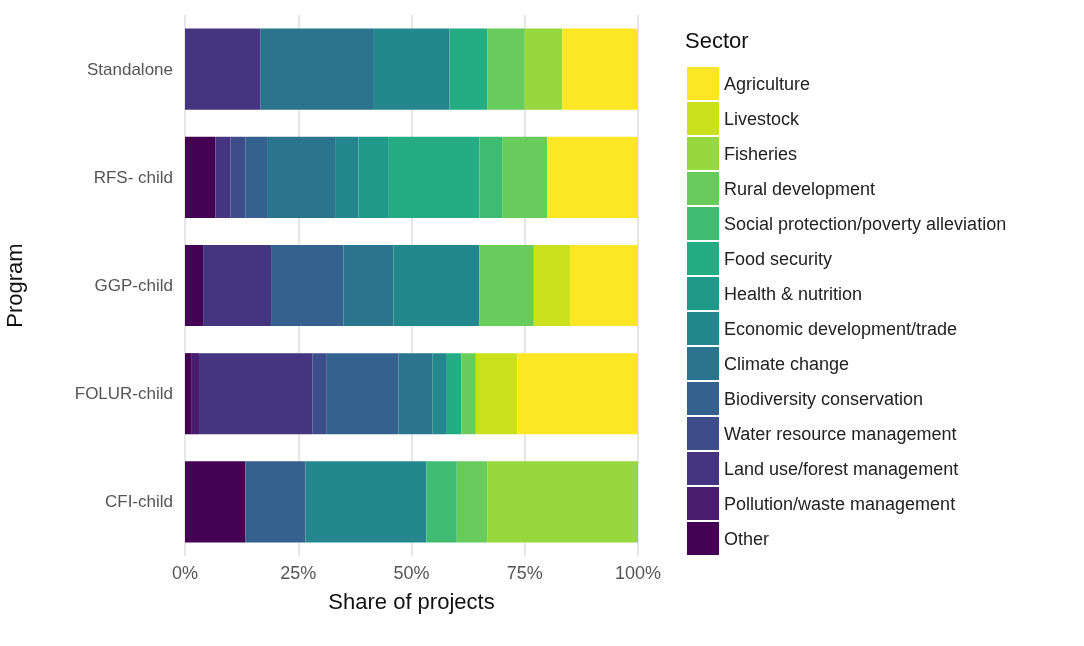 The width and height of the screenshot is (1084, 646). I want to click on y-tick-label: RFS- child, so click(133, 177).